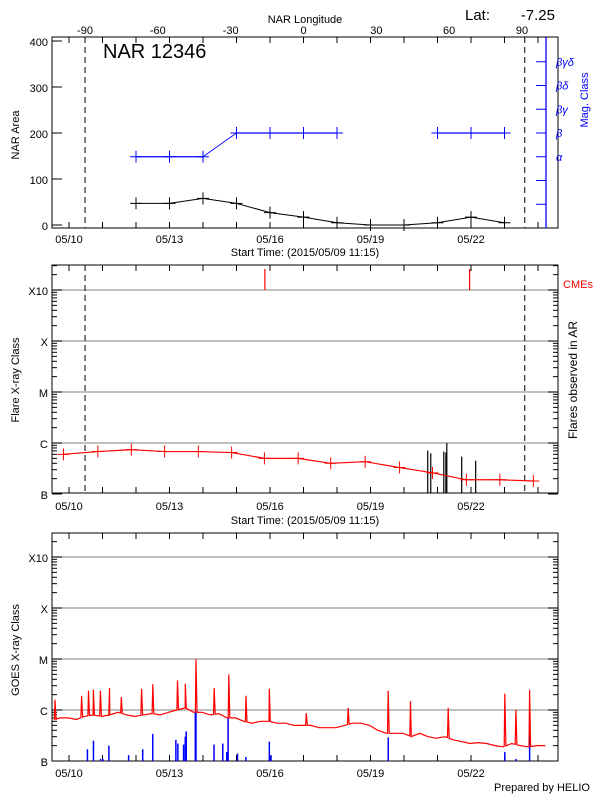 Image resolution: width=600 pixels, height=800 pixels. I want to click on longitude-tick-label: 0, so click(303, 31).